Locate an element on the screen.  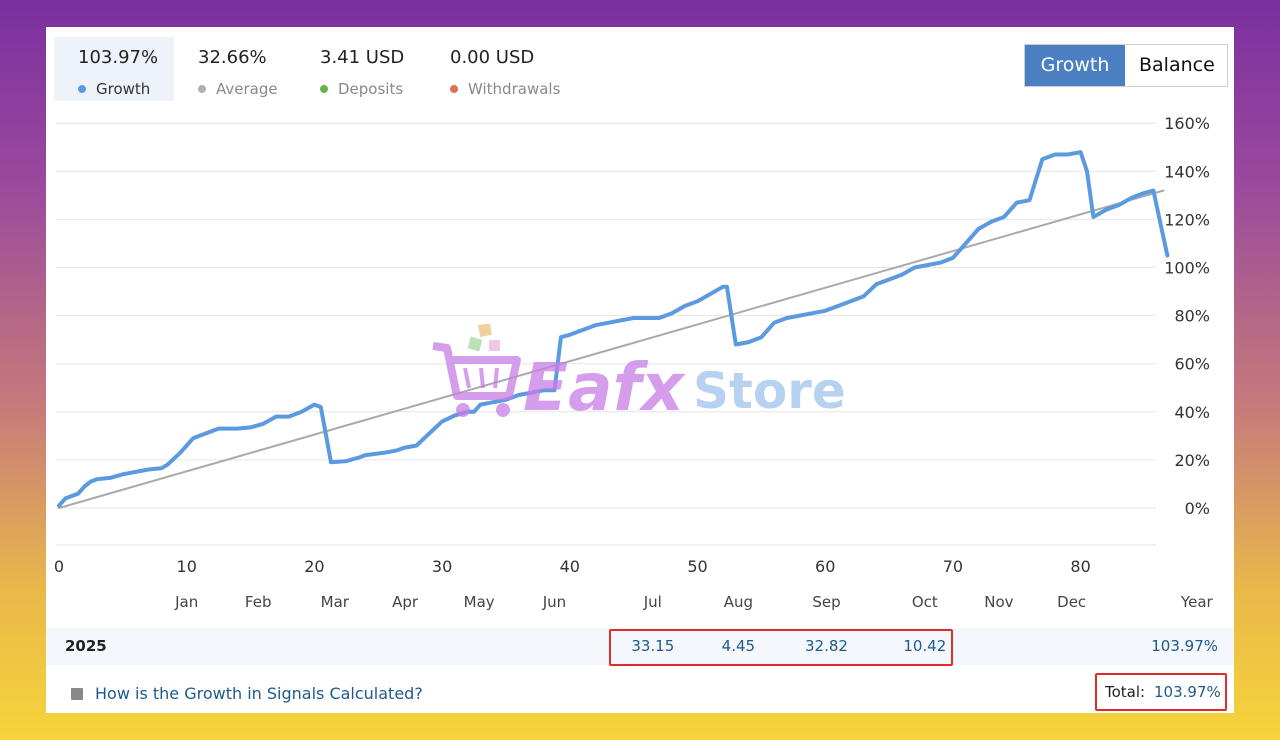
year-label: 2025 is located at coordinates (86, 646).